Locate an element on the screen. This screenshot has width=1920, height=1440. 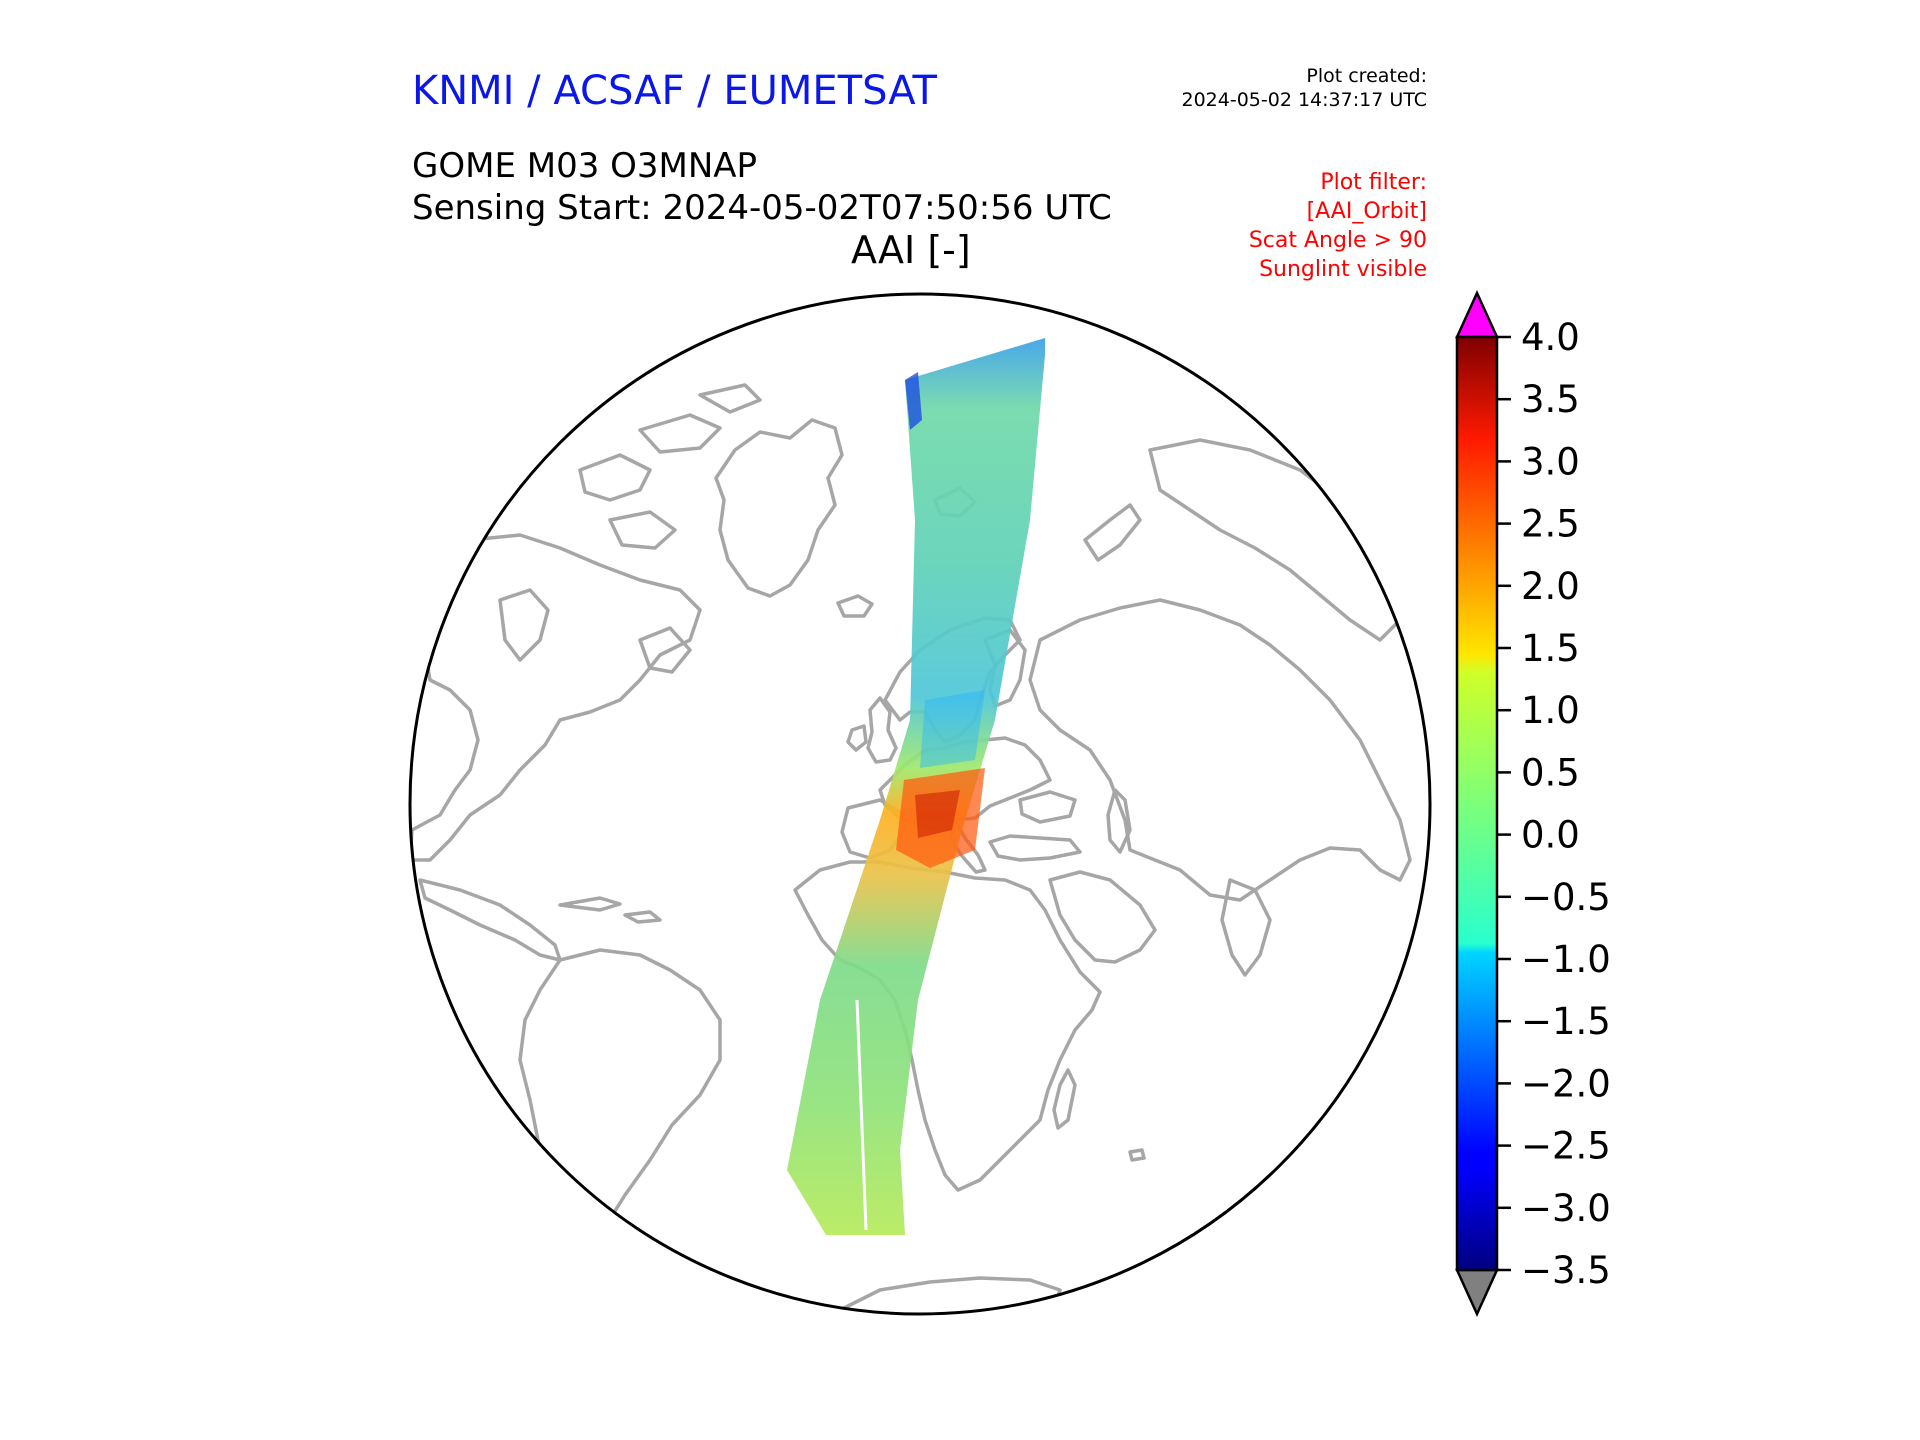
colorbar-tick-label: −0.5 is located at coordinates (1566, 897).